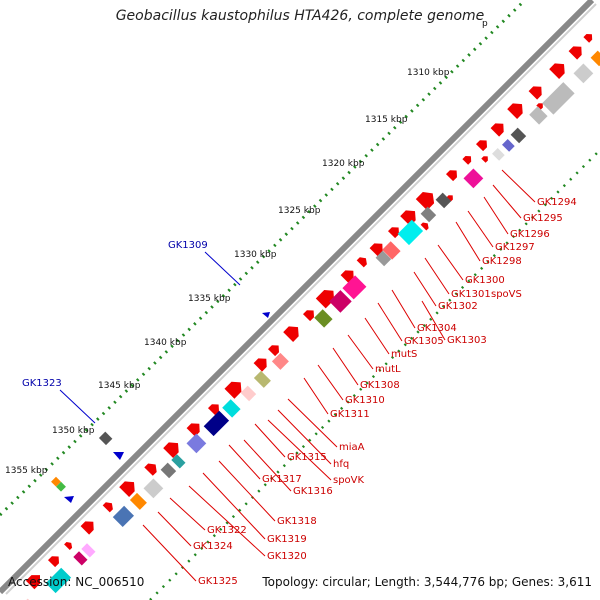 This screenshot has height=600, width=600. I want to click on gene-label: hfq, so click(341, 464).